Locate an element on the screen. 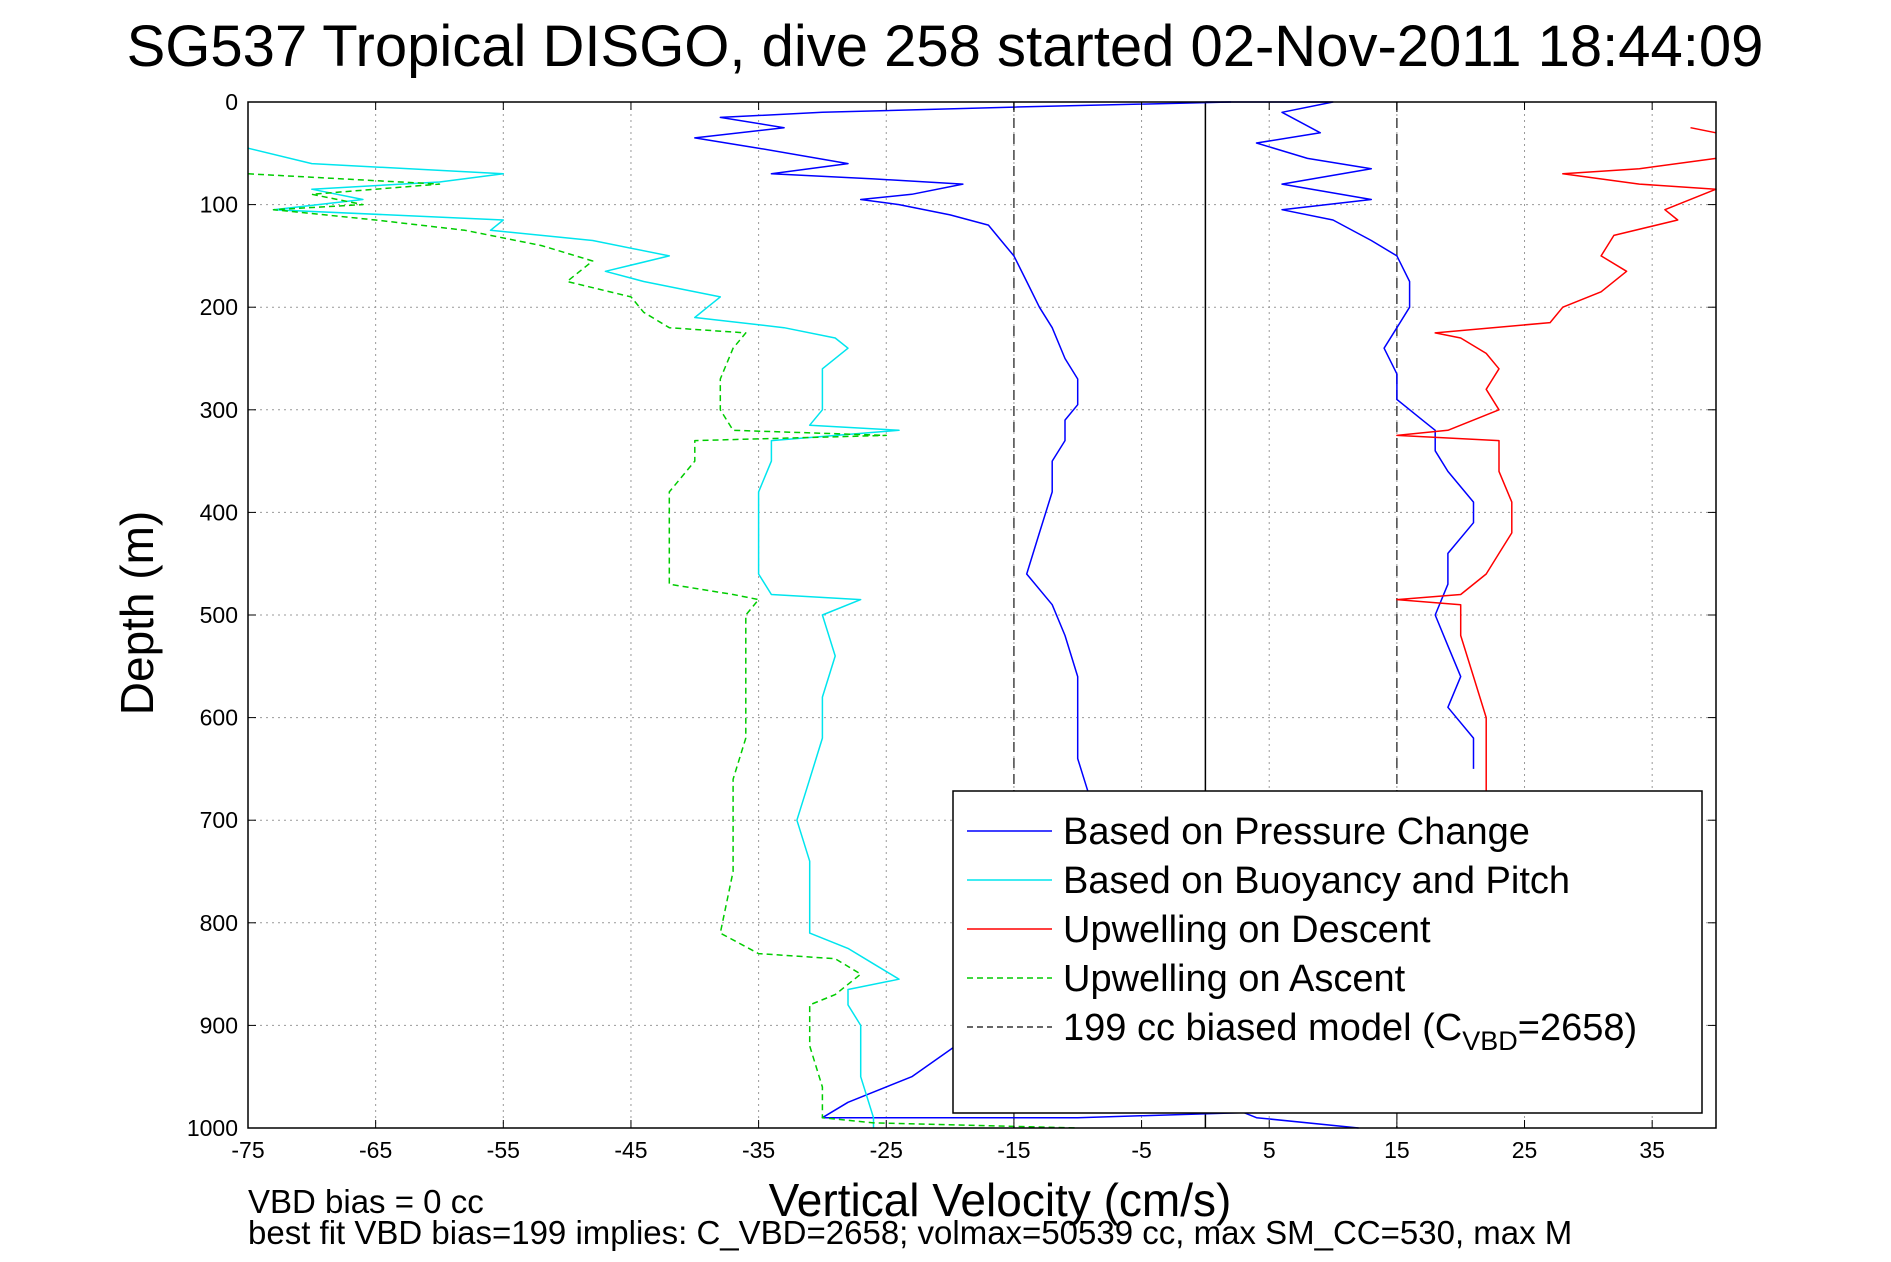  x-tick-label: 35 is located at coordinates (1652, 1150).